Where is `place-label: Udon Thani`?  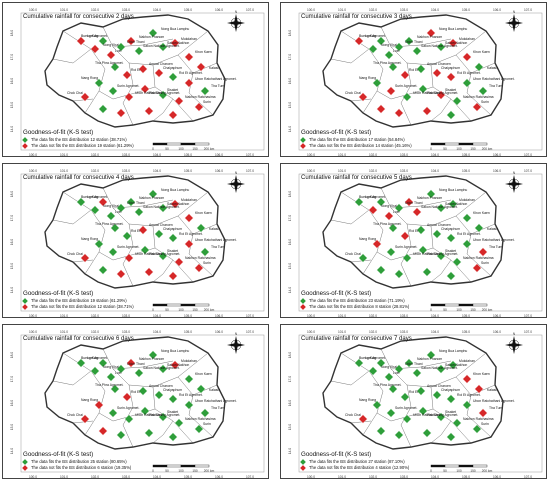
place-label: Udon Thani is located at coordinates (136, 364).